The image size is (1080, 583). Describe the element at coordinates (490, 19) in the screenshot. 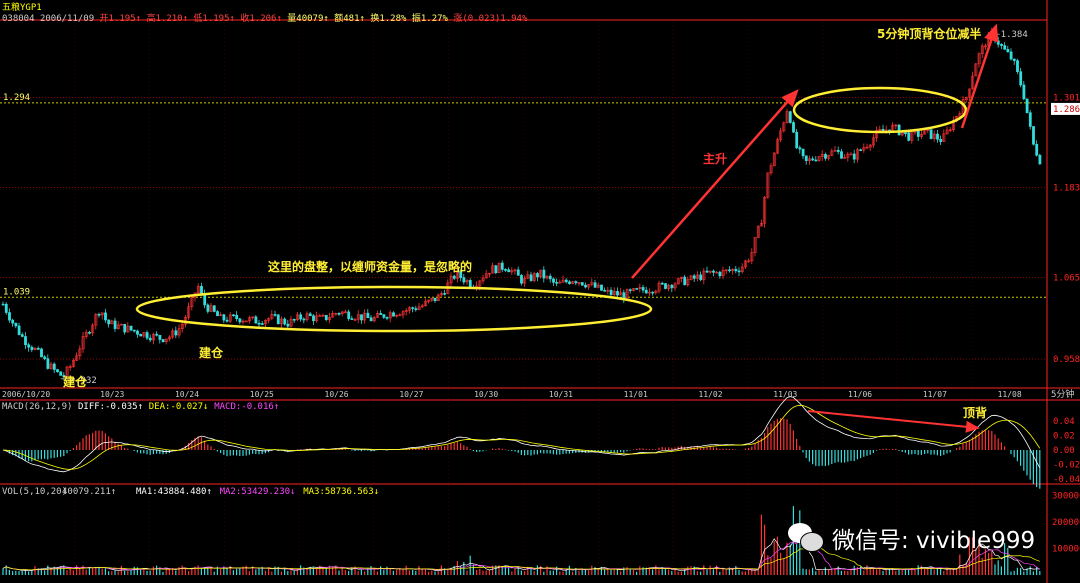

I see `change-value: 涨(0.023)1.94%` at that location.